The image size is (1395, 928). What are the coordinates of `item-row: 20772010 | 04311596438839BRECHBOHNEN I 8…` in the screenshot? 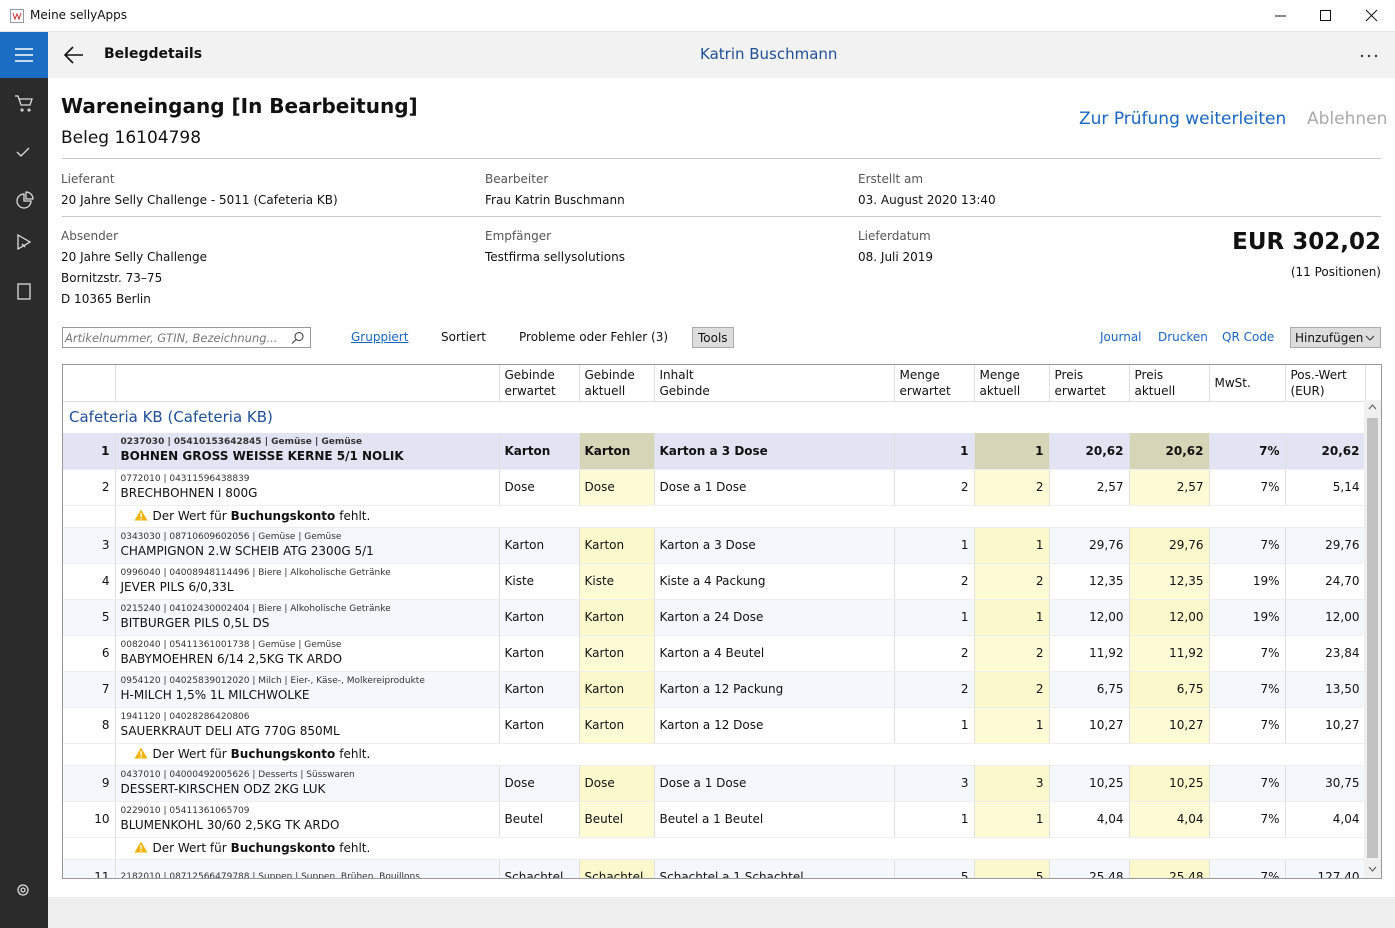 It's located at (714, 487).